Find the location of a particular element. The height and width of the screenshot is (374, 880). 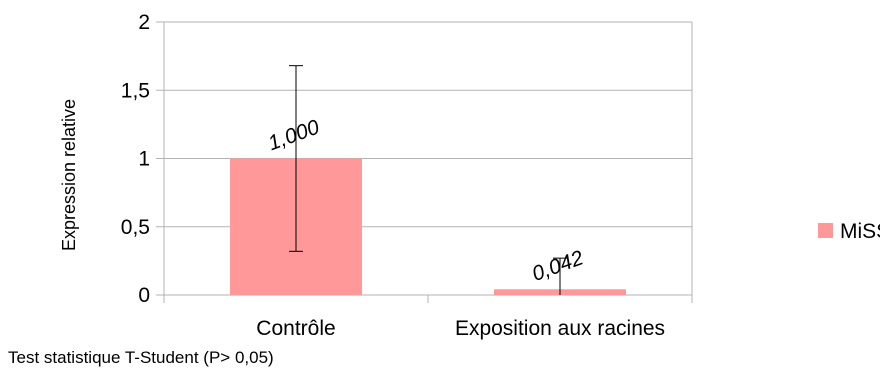

legend-label: MiSSP17 is located at coordinates (860, 231).